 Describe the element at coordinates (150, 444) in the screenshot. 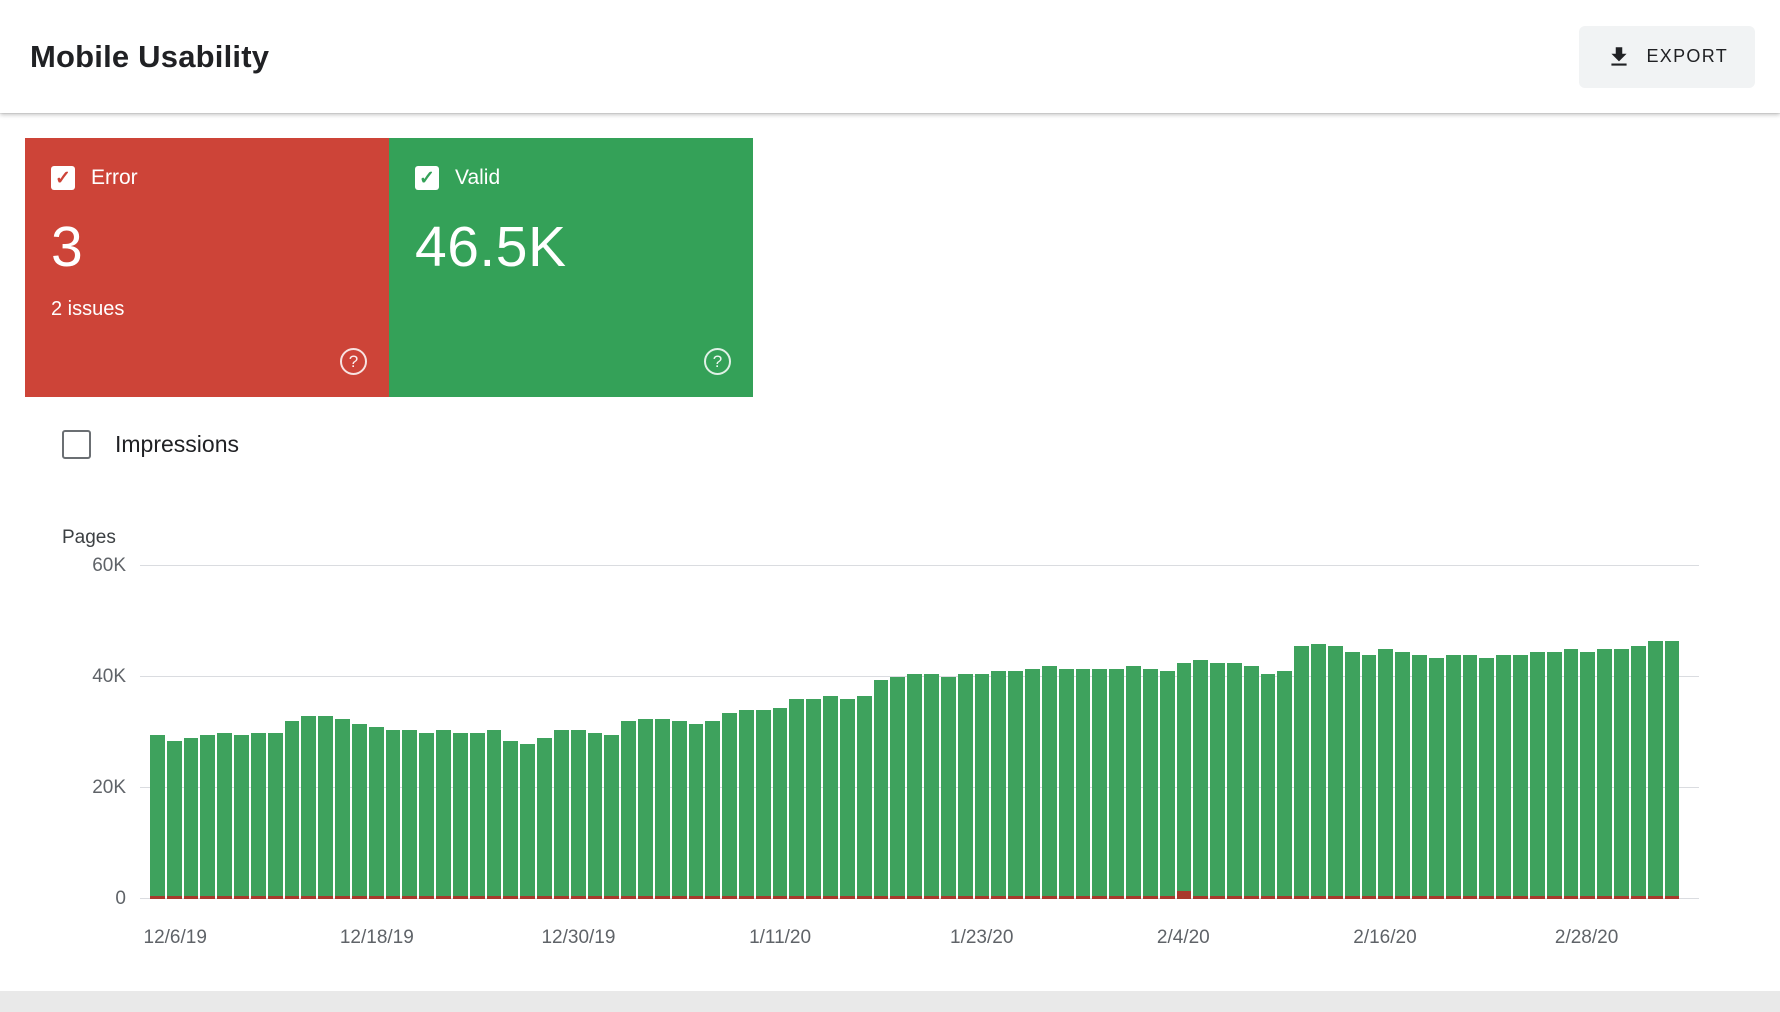

I see `impressions-toggle: Impressions` at that location.